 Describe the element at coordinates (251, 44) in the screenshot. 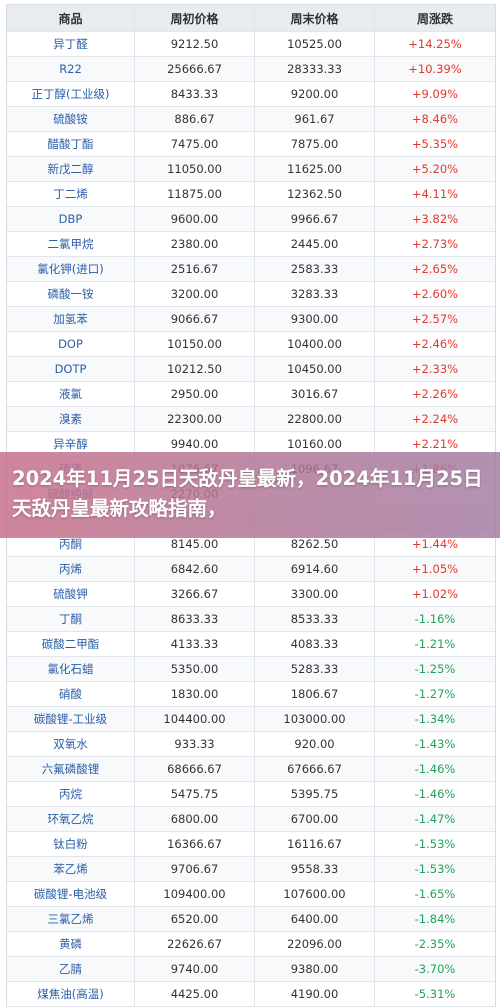

I see `table-row: 异丁醛 9212.50 10525.00 +14.25%` at that location.